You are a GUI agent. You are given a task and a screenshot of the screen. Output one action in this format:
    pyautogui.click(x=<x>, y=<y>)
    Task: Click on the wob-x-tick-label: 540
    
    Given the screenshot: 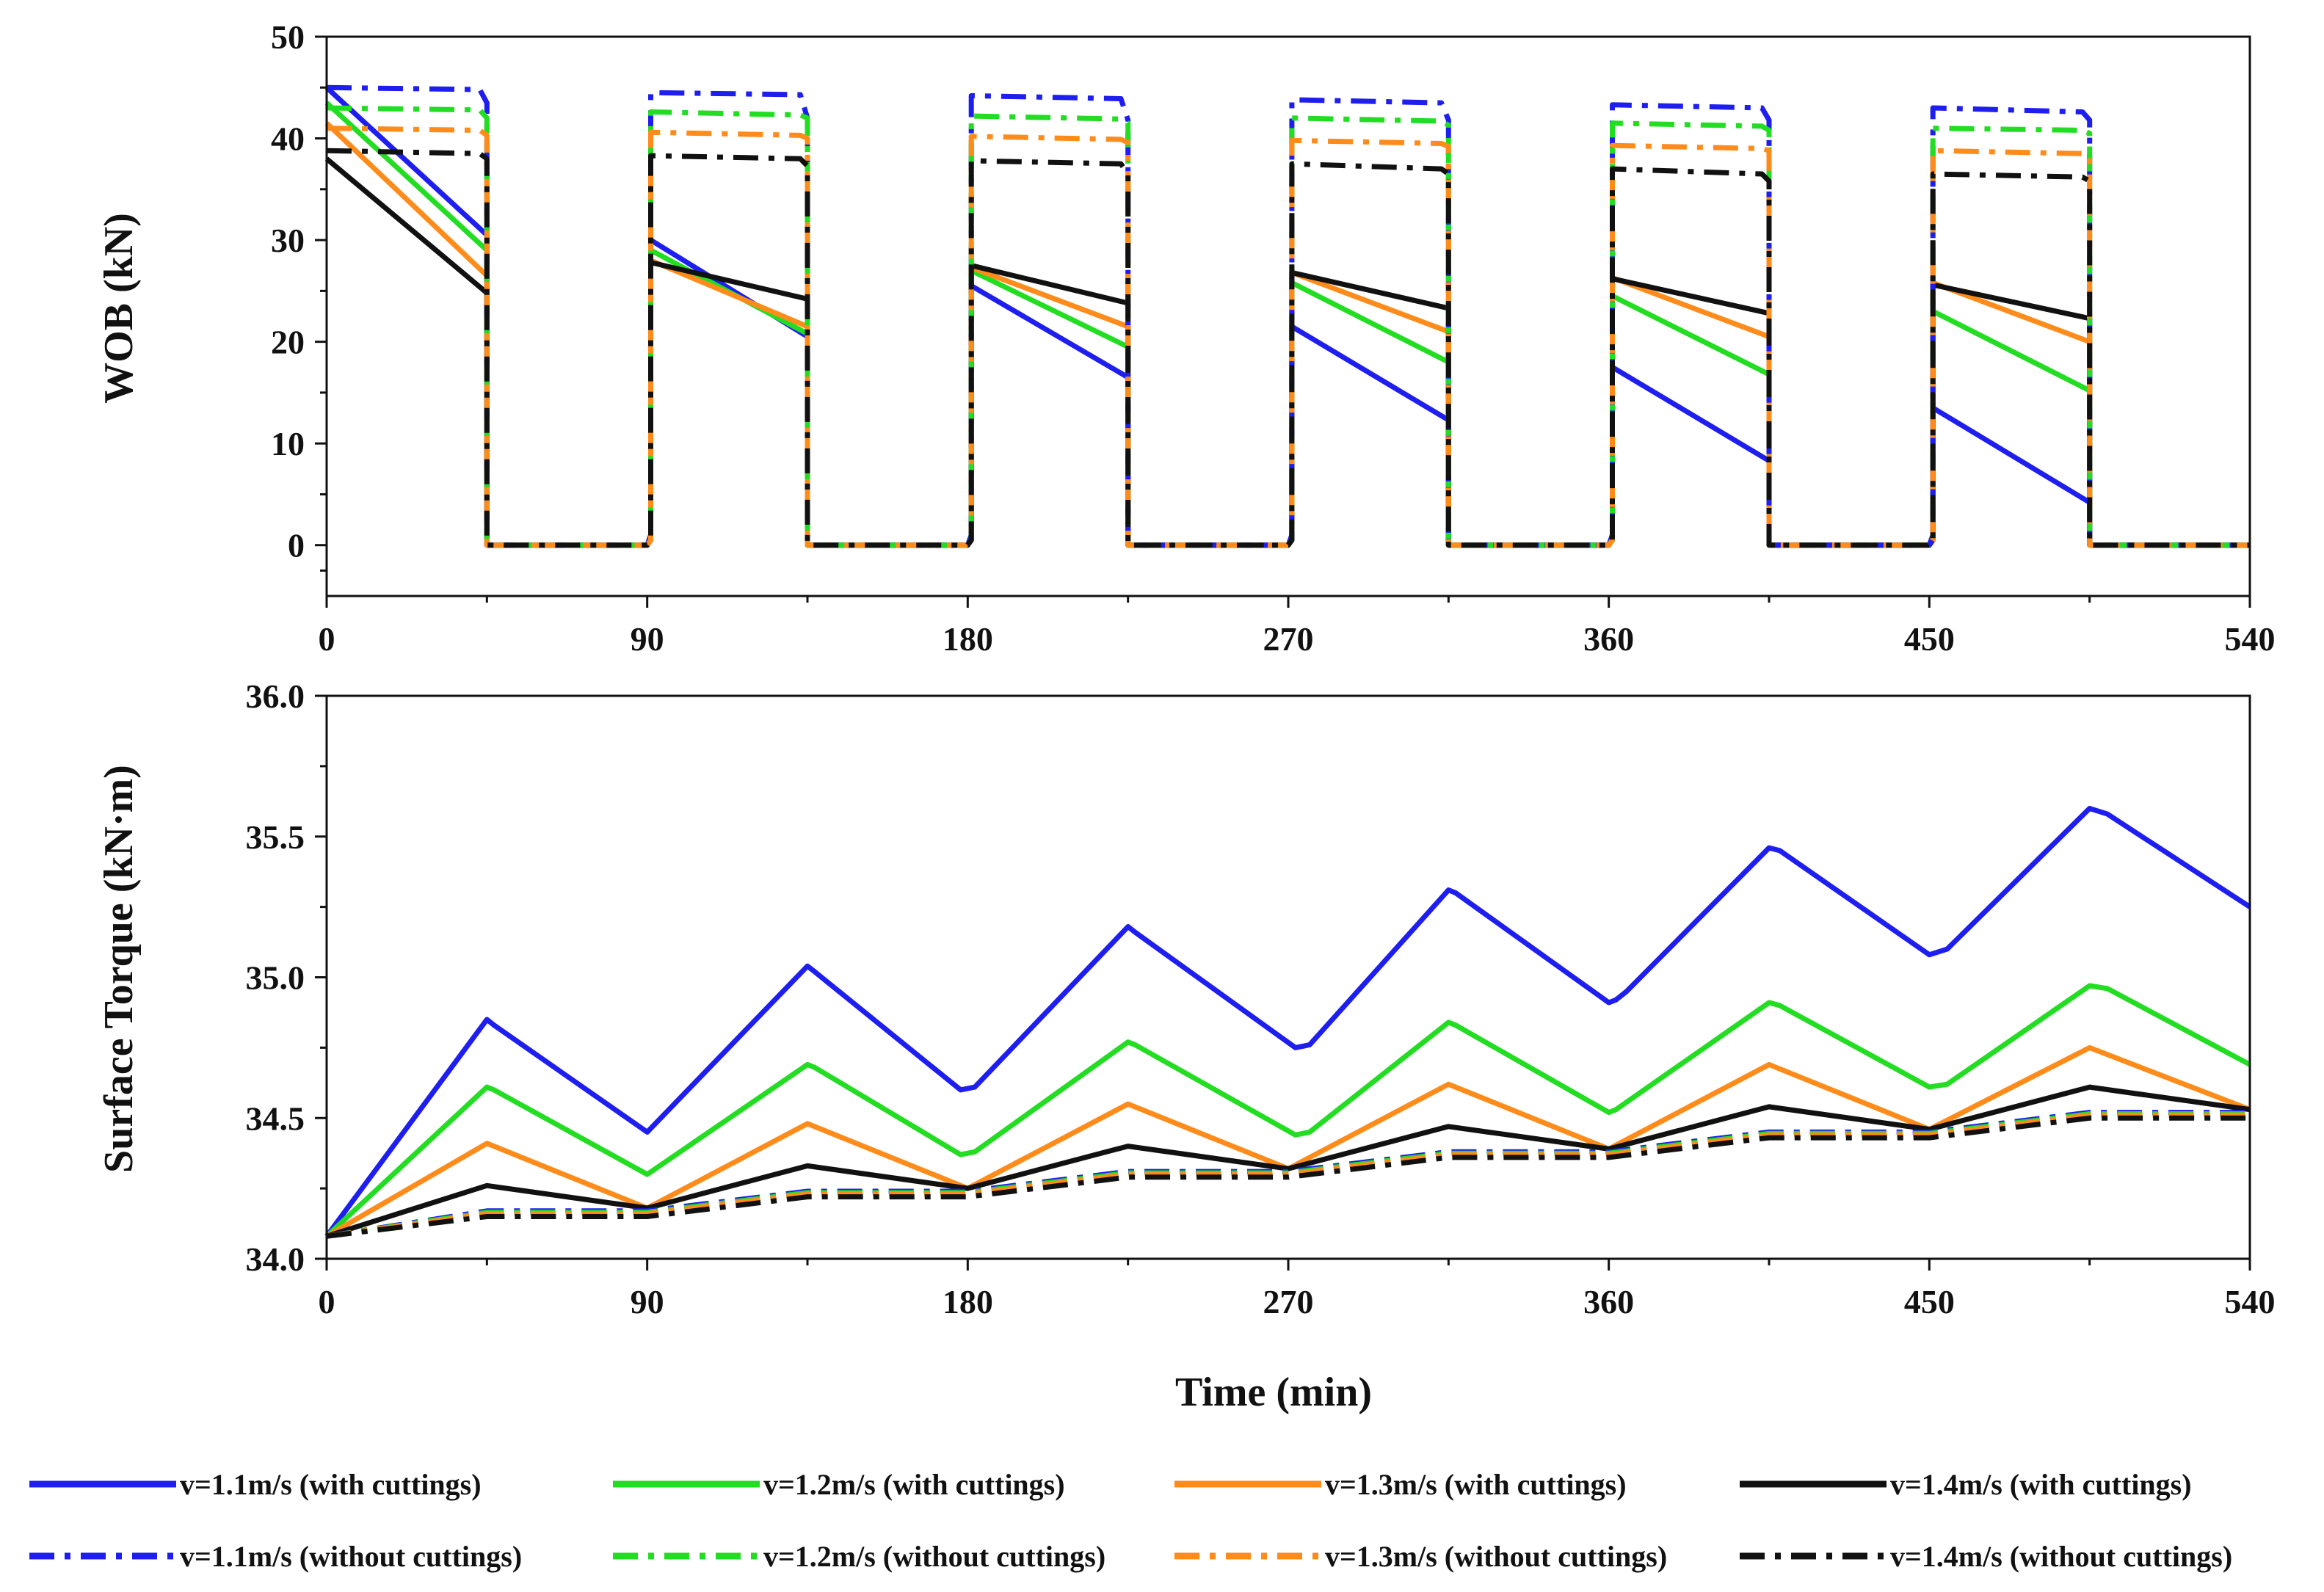 What is the action you would take?
    pyautogui.click(x=2250, y=639)
    